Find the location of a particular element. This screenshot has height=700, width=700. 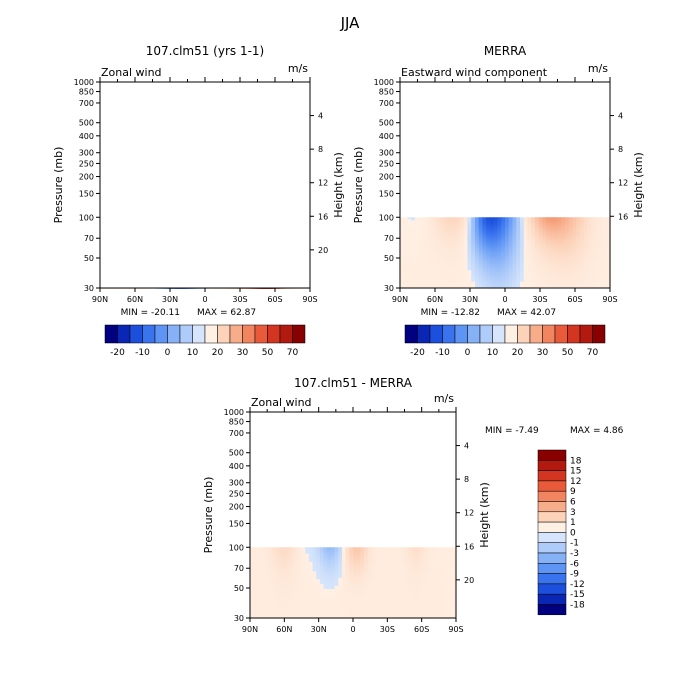

y-axis-label: Pressure (mb) is located at coordinates (58, 185).